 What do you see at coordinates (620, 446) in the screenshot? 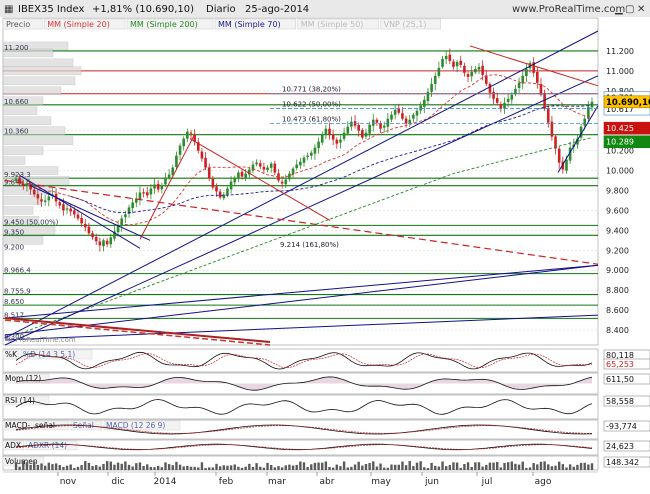
I see `oscillator-tag-label: 24,623` at bounding box center [620, 446].